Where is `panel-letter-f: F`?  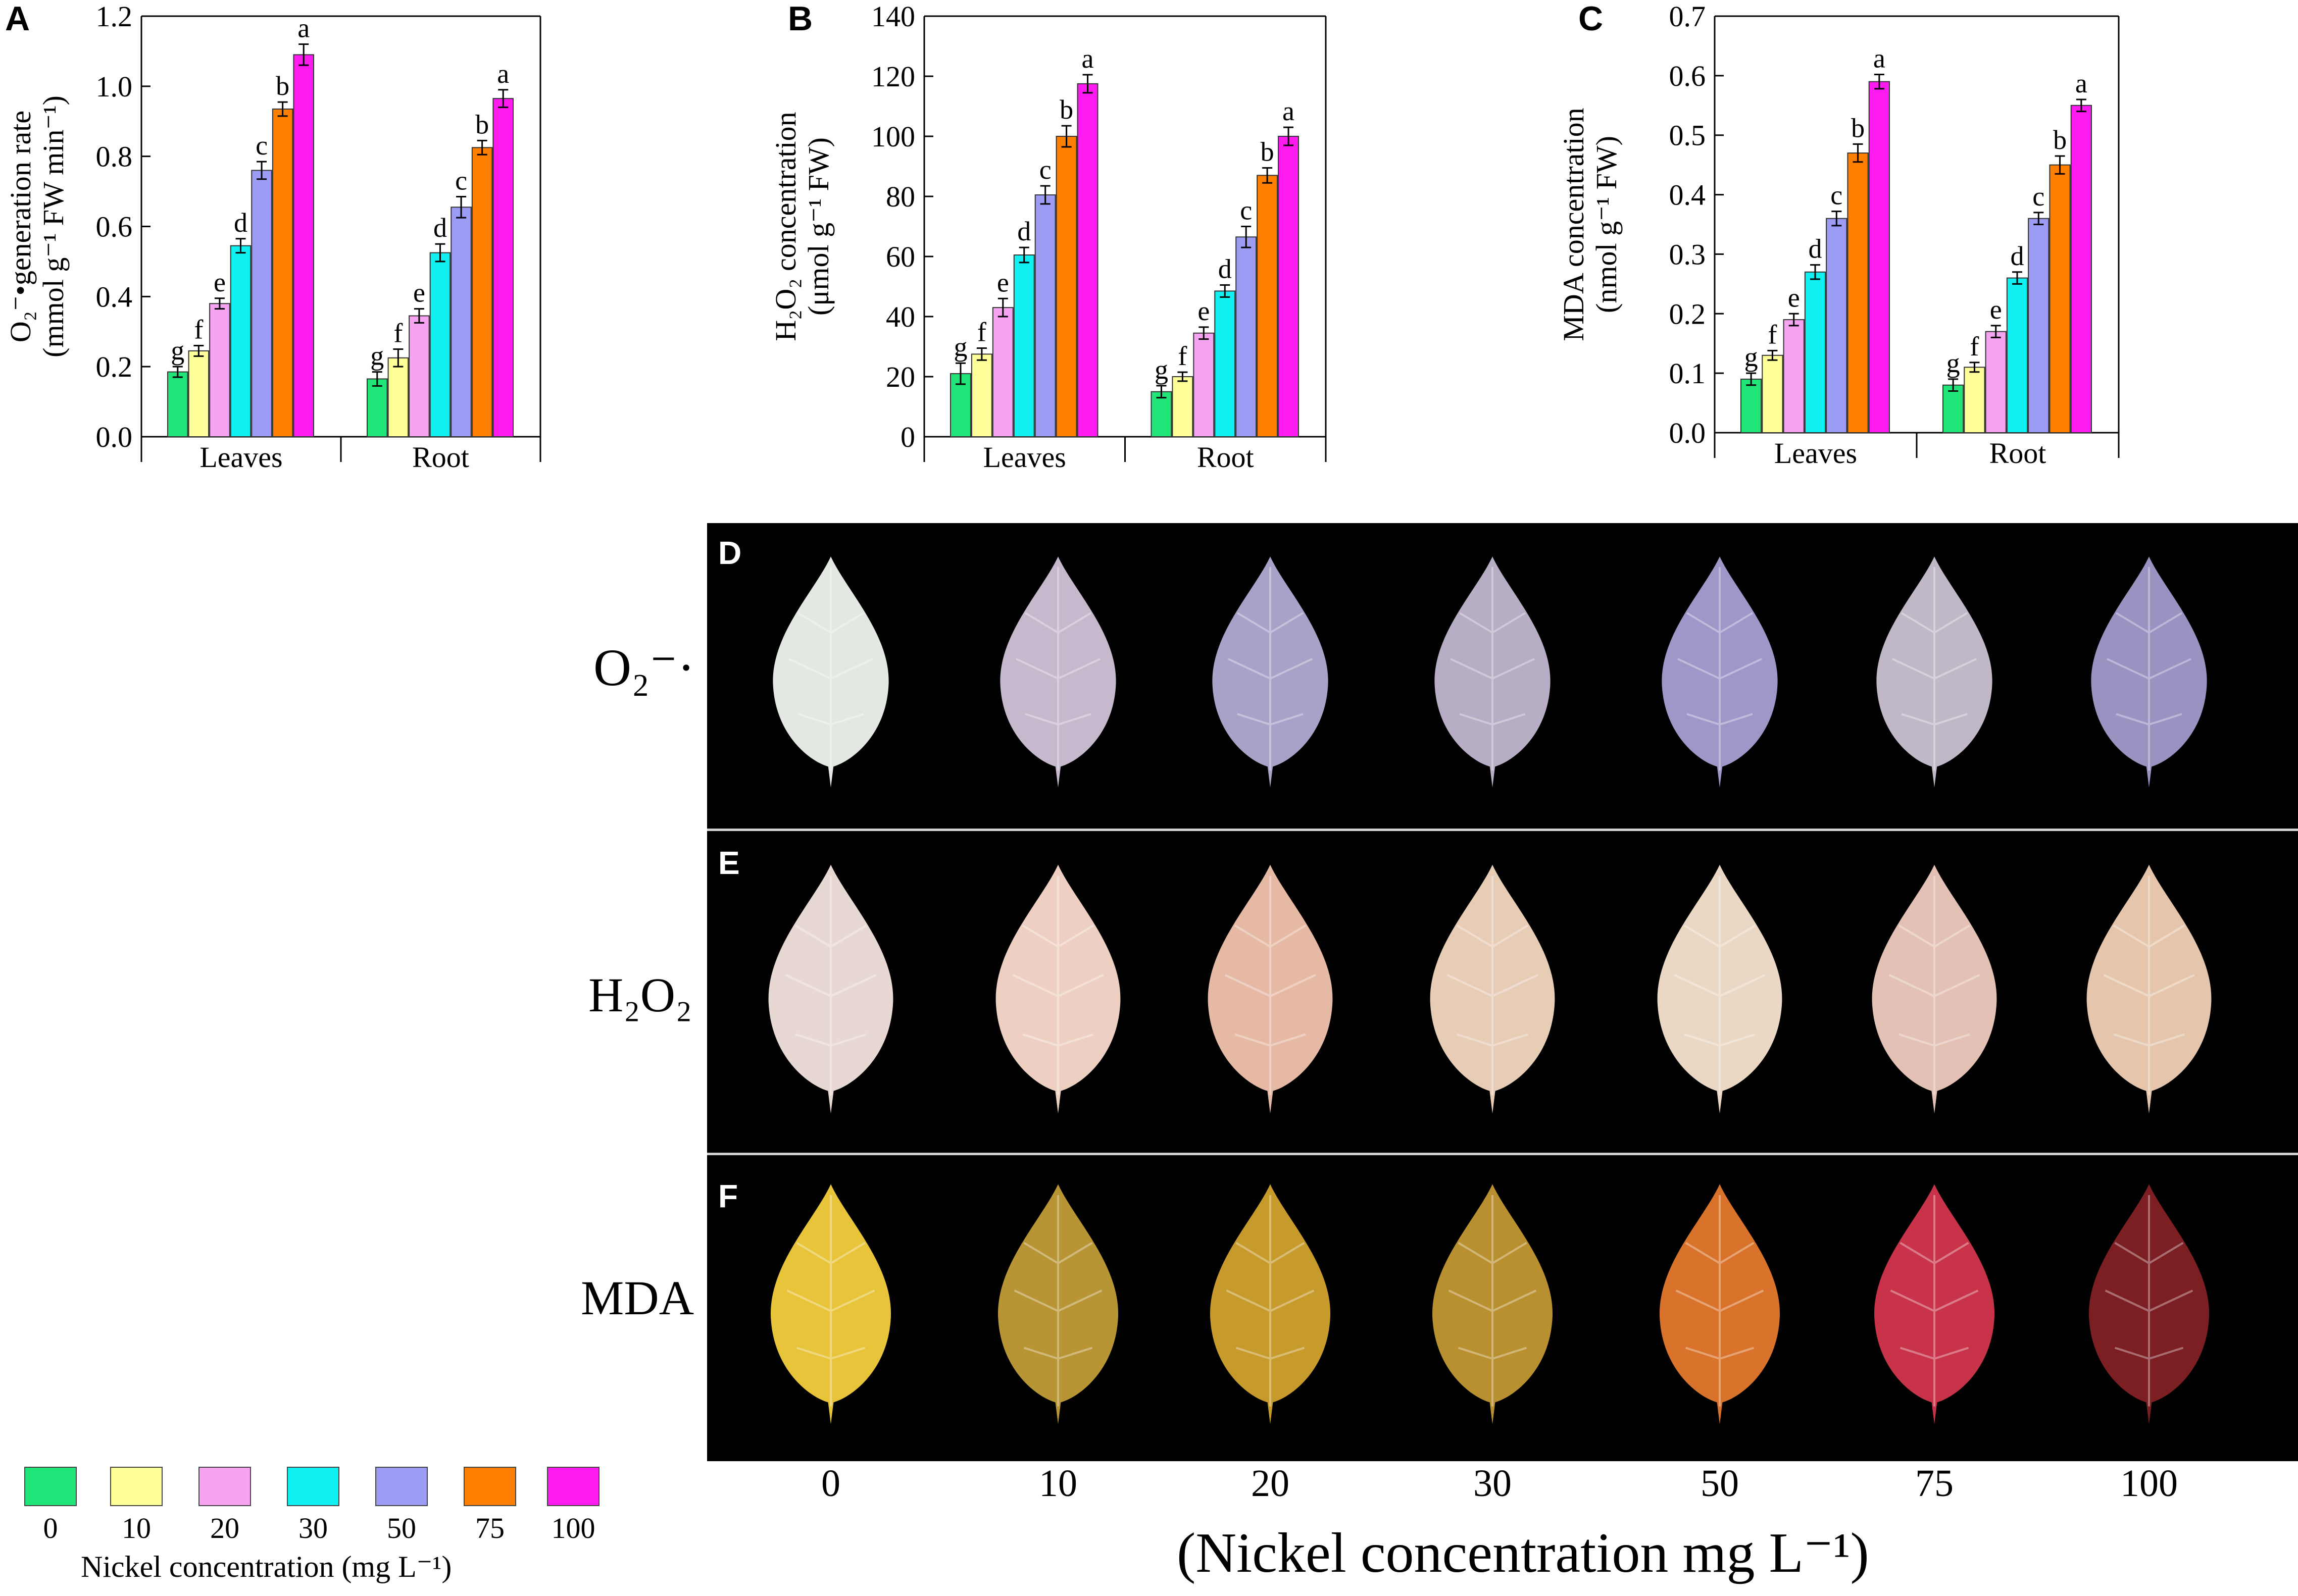 panel-letter-f: F is located at coordinates (728, 1196).